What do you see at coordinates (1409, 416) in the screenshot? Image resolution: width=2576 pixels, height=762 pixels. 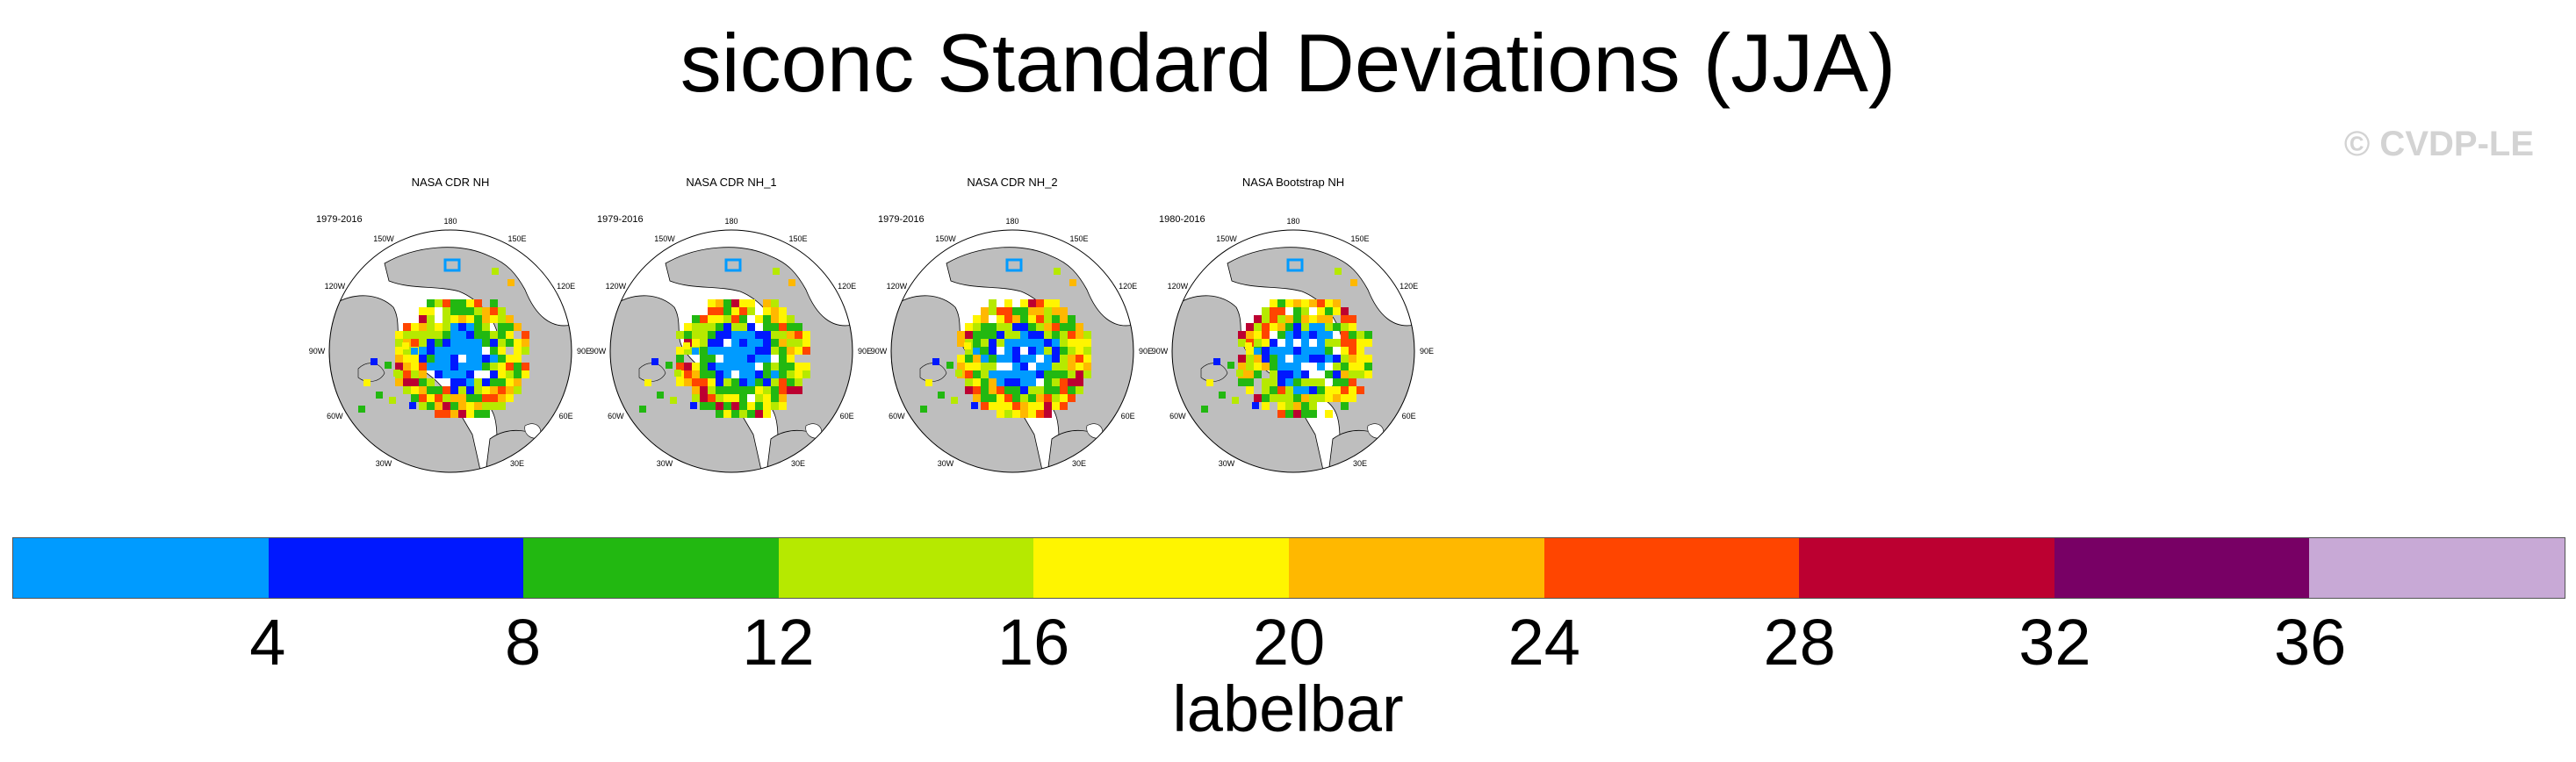 I see `longitude-label: 60E` at bounding box center [1409, 416].